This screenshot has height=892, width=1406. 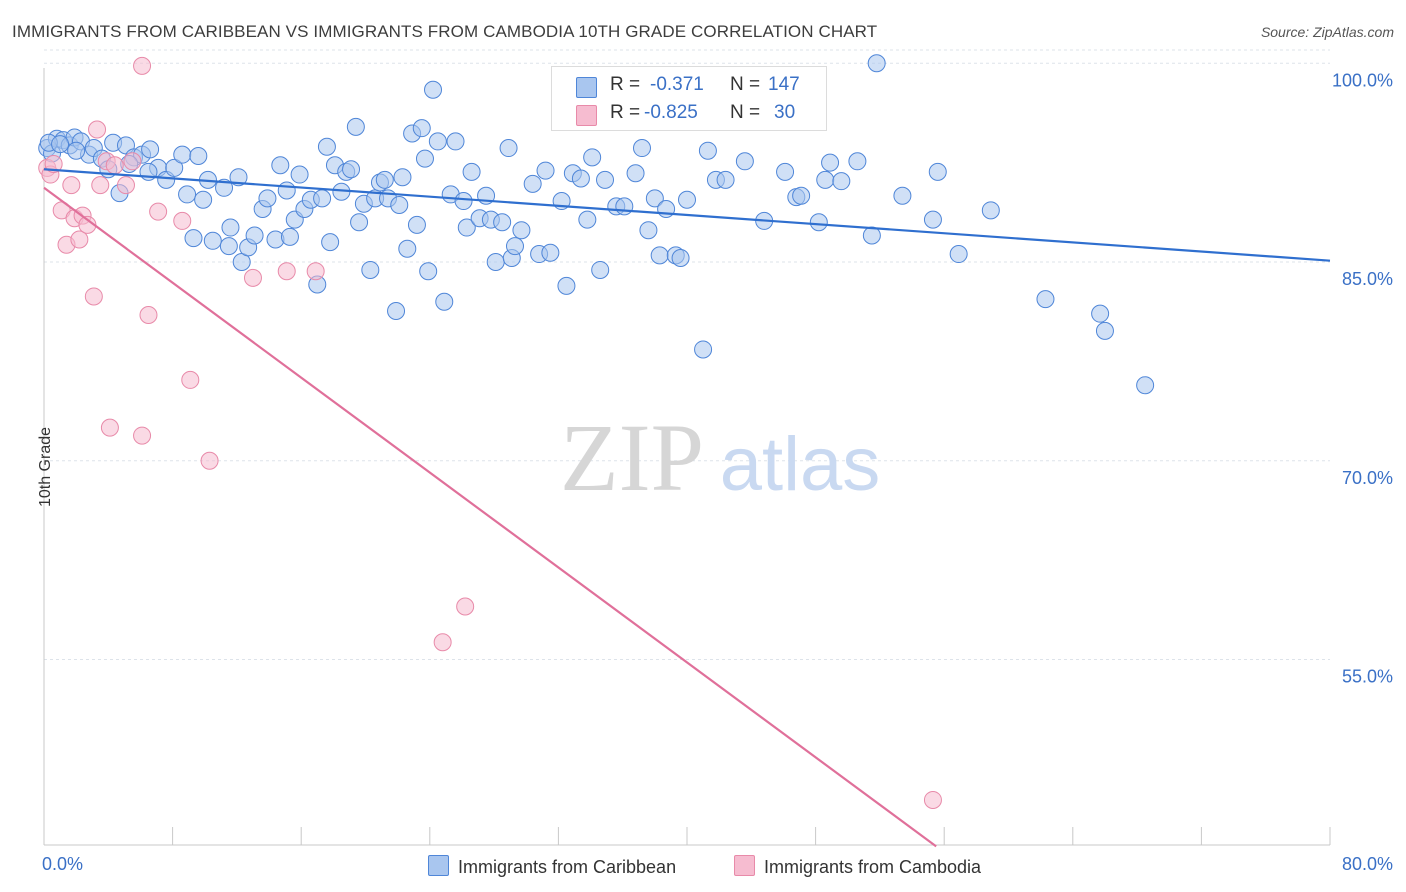 I want to click on y-tick-label: 55.0%, so click(x=1367, y=677).